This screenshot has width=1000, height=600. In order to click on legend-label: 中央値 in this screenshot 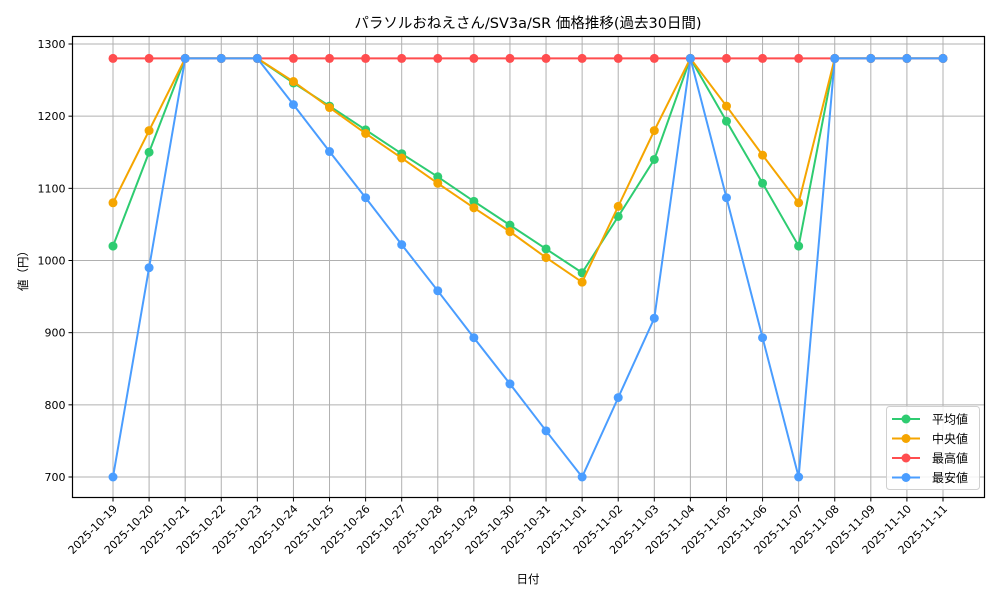, I will do `click(950, 438)`.